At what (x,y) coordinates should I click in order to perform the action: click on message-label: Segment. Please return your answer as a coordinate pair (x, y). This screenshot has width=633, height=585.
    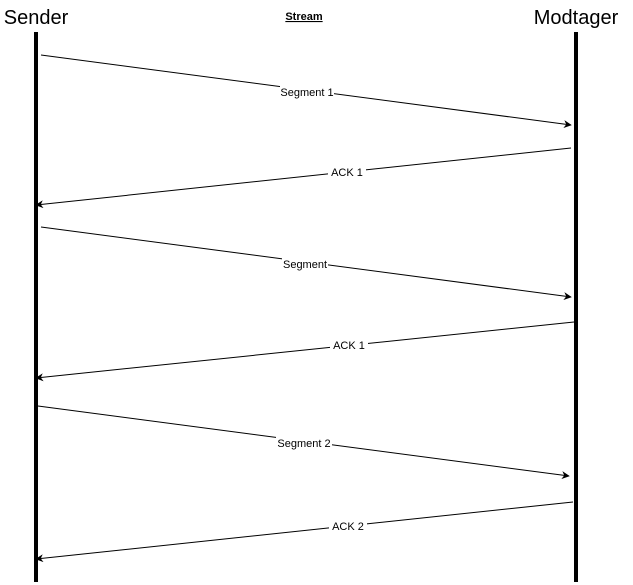
    Looking at the image, I should click on (305, 265).